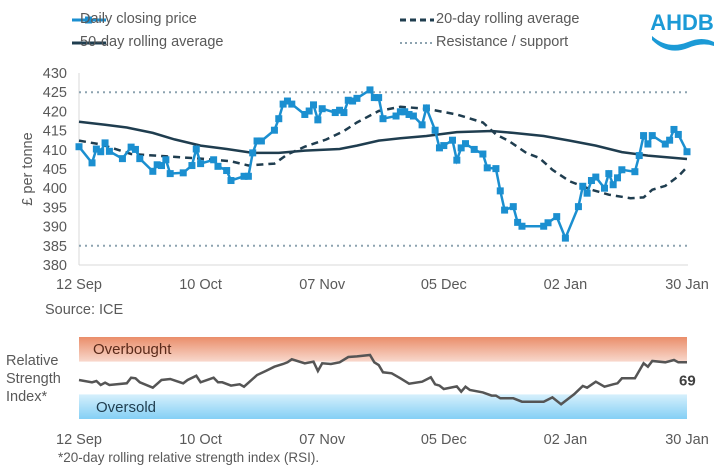  What do you see at coordinates (152, 42) in the screenshot?
I see `legend-item-50day: 50-day rolling average` at bounding box center [152, 42].